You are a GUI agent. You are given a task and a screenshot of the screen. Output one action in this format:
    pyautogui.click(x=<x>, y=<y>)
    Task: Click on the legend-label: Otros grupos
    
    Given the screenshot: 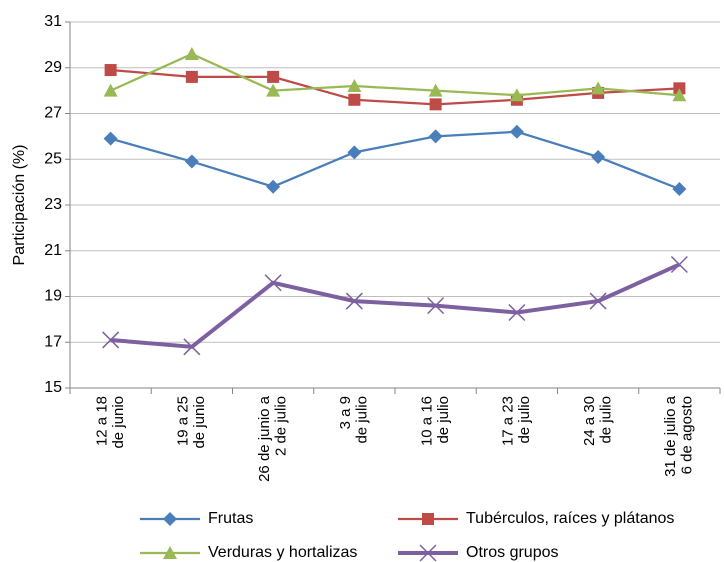 What is the action you would take?
    pyautogui.click(x=512, y=552)
    